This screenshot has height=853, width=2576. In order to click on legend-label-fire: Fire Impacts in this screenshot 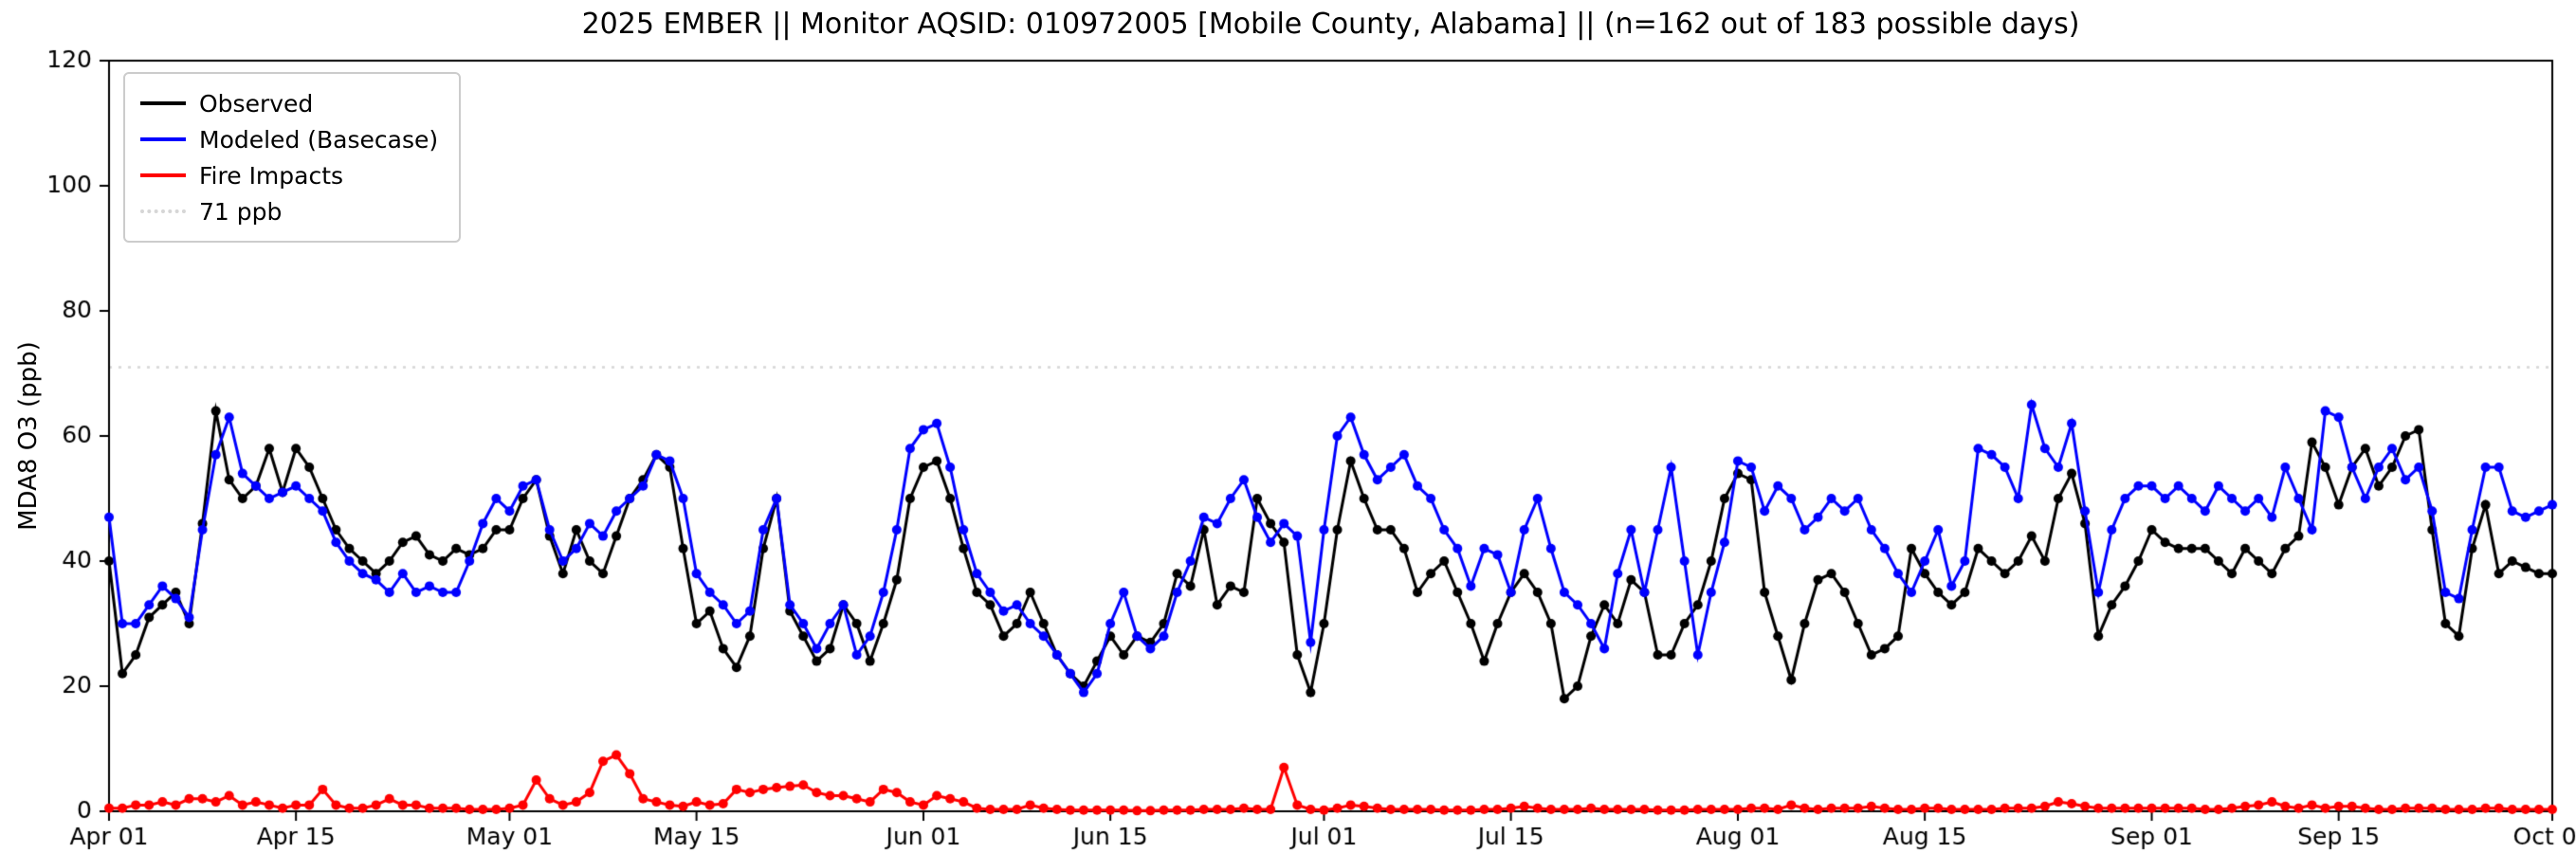, I will do `click(271, 175)`.